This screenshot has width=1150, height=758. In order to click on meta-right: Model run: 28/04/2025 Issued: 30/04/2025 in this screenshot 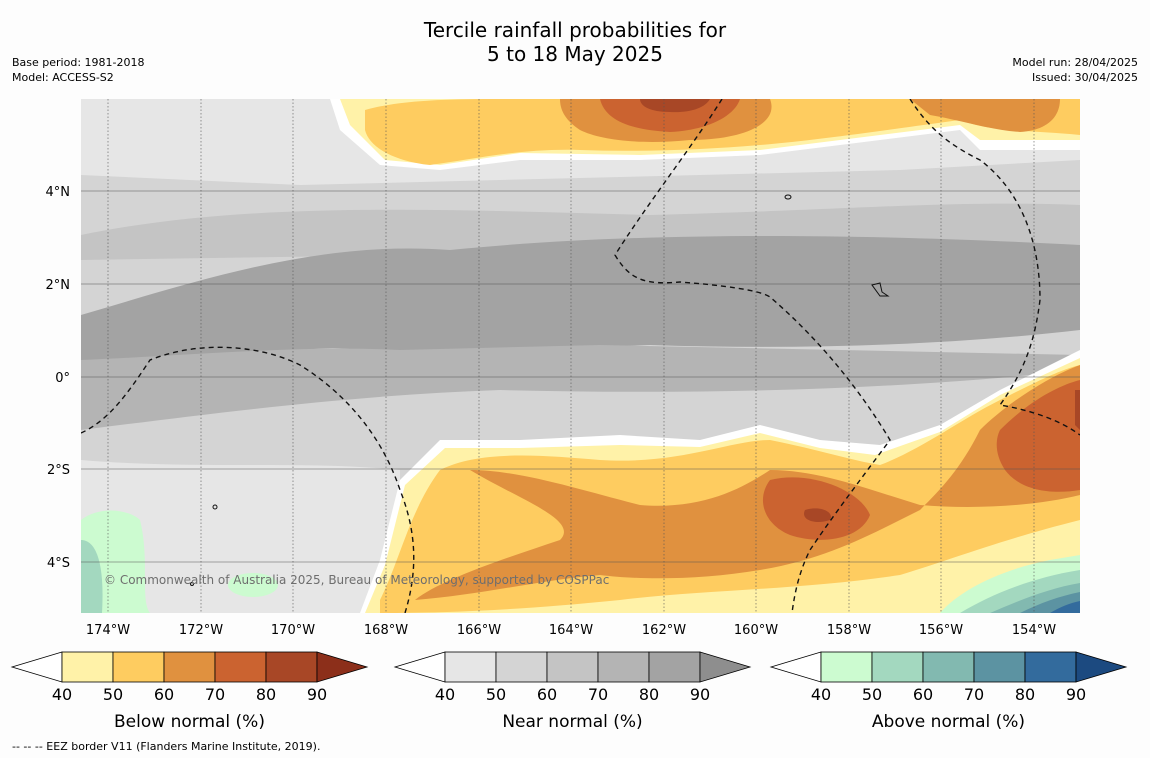, I will do `click(1075, 70)`.